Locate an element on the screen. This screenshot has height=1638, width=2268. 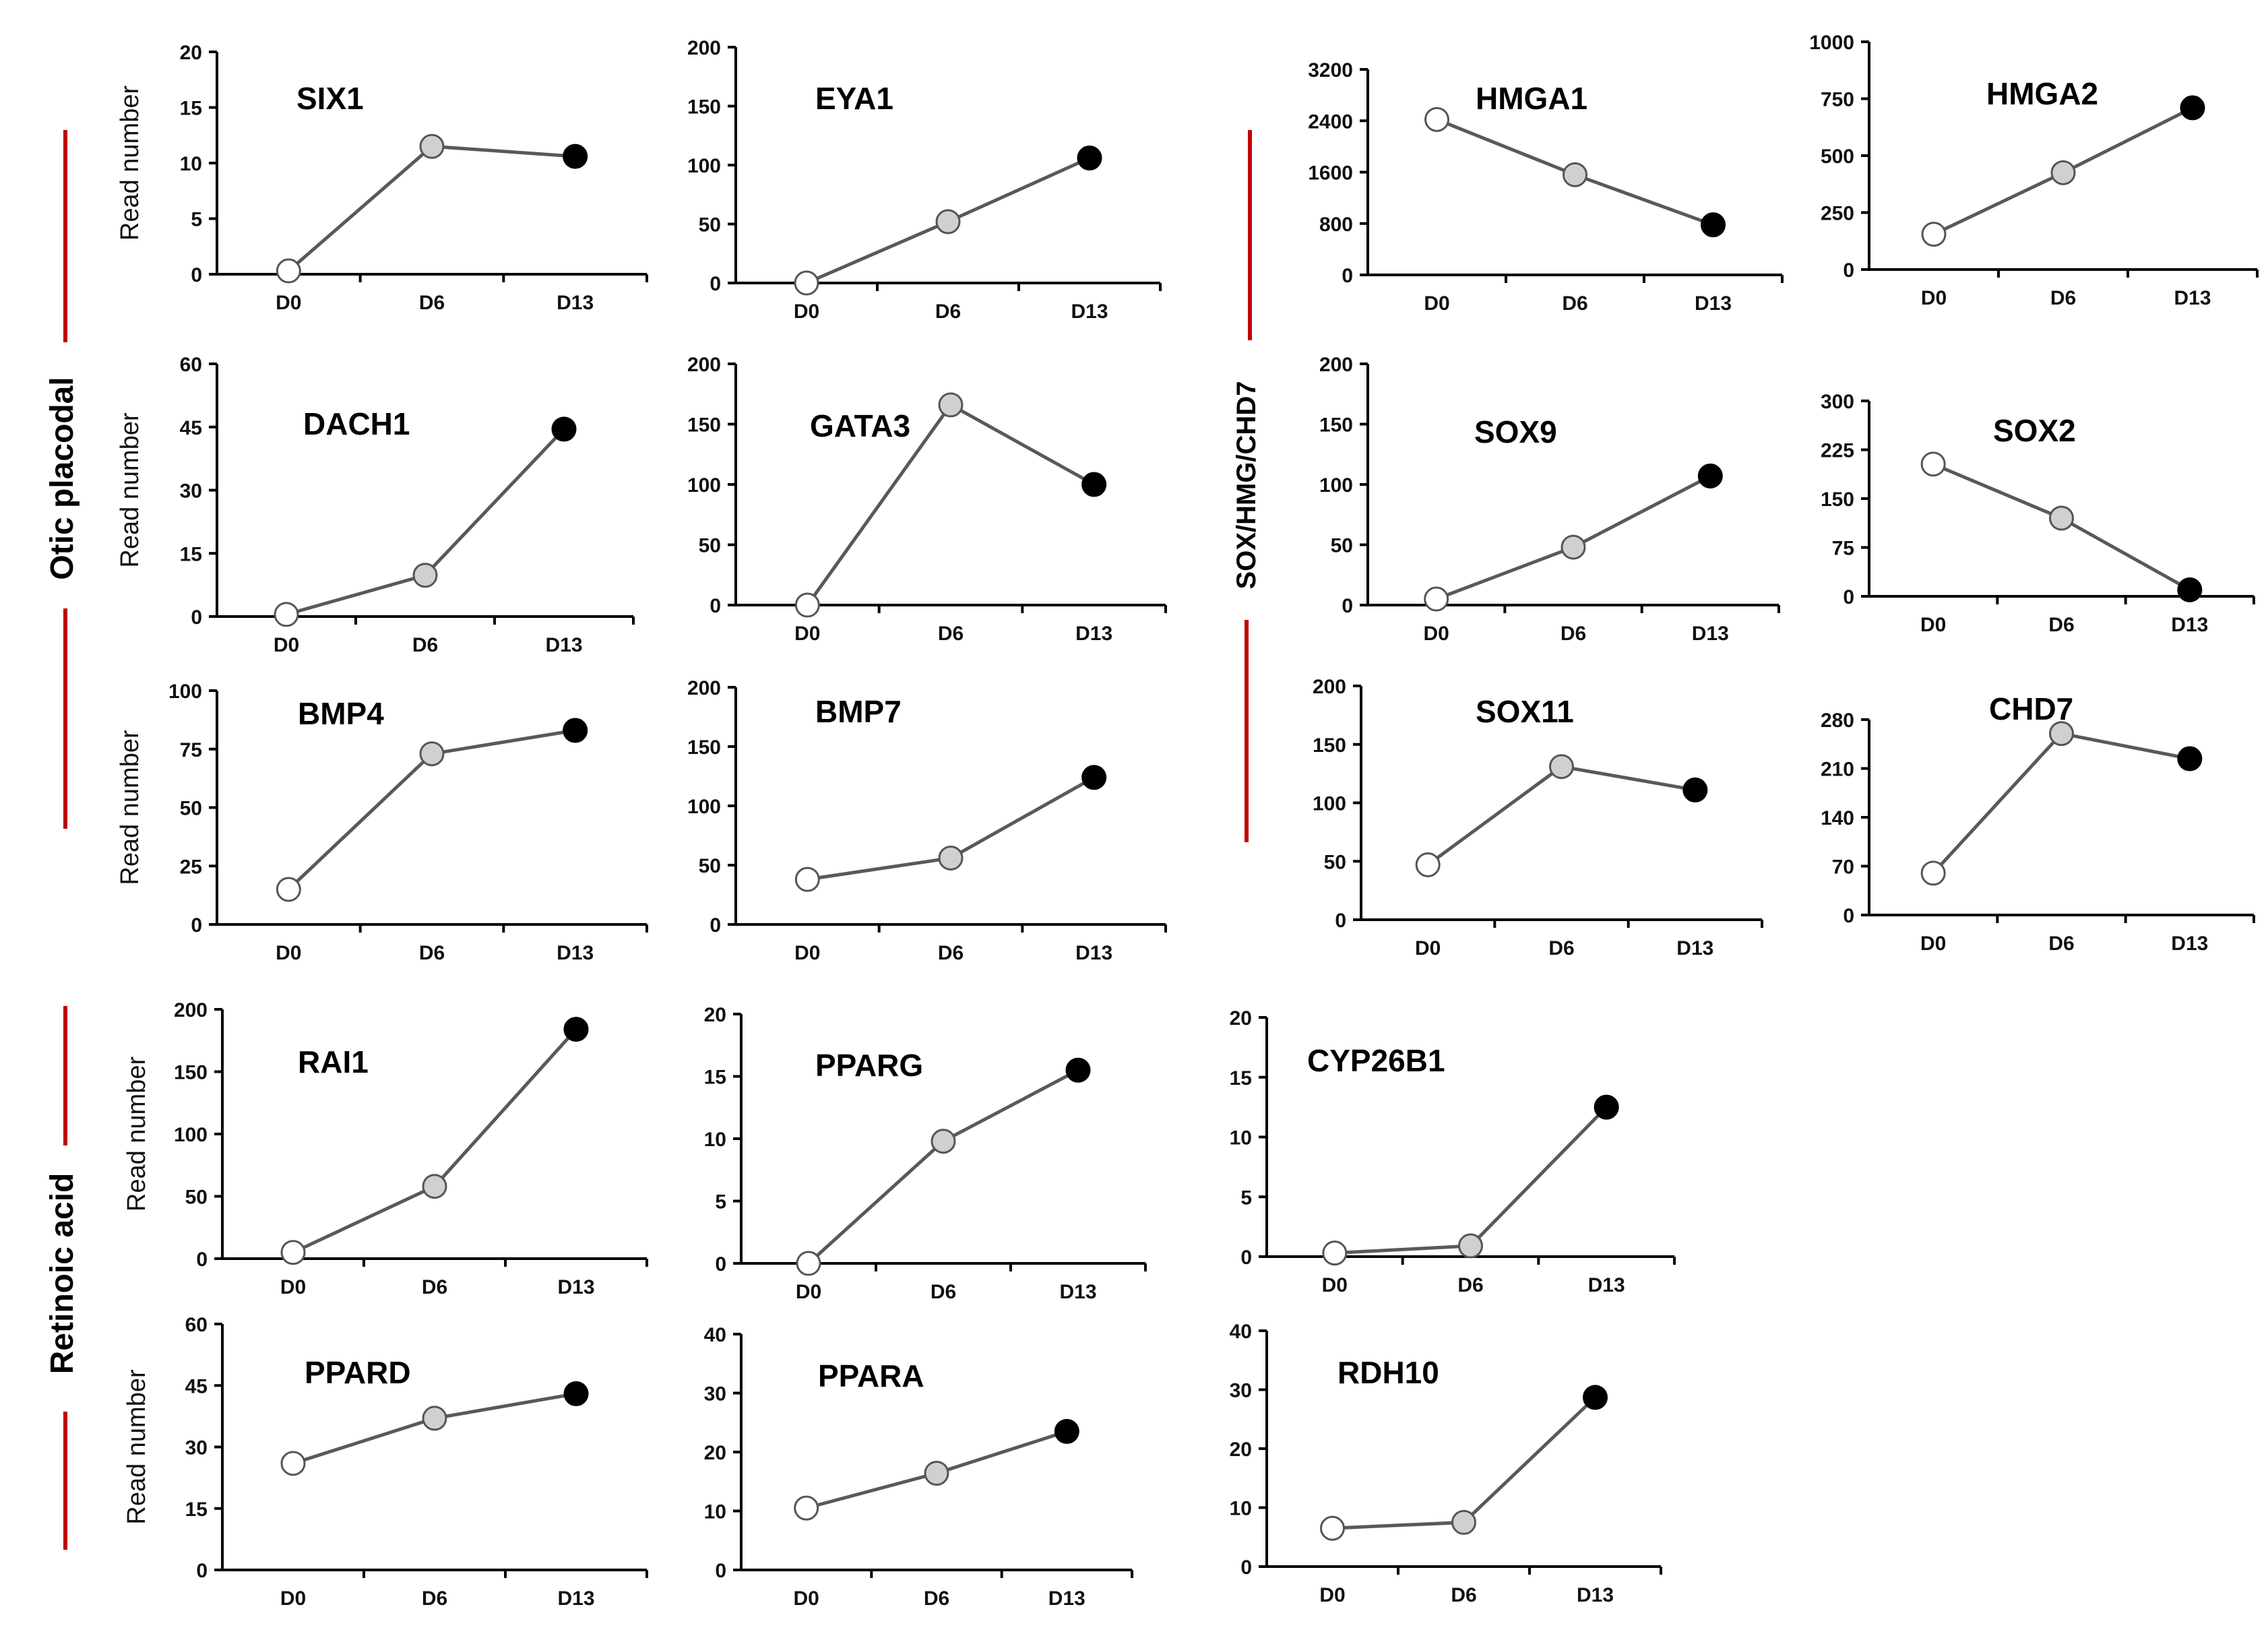
y-tick-label-hmga1: 3200 is located at coordinates (1331, 70).